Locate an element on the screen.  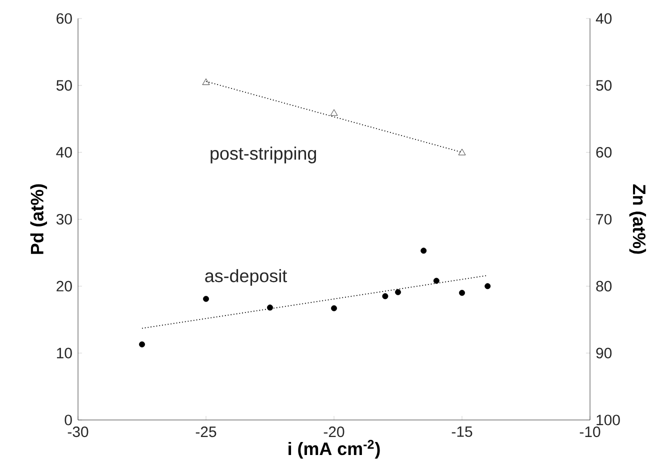
series-label: post-stripping is located at coordinates (263, 155).